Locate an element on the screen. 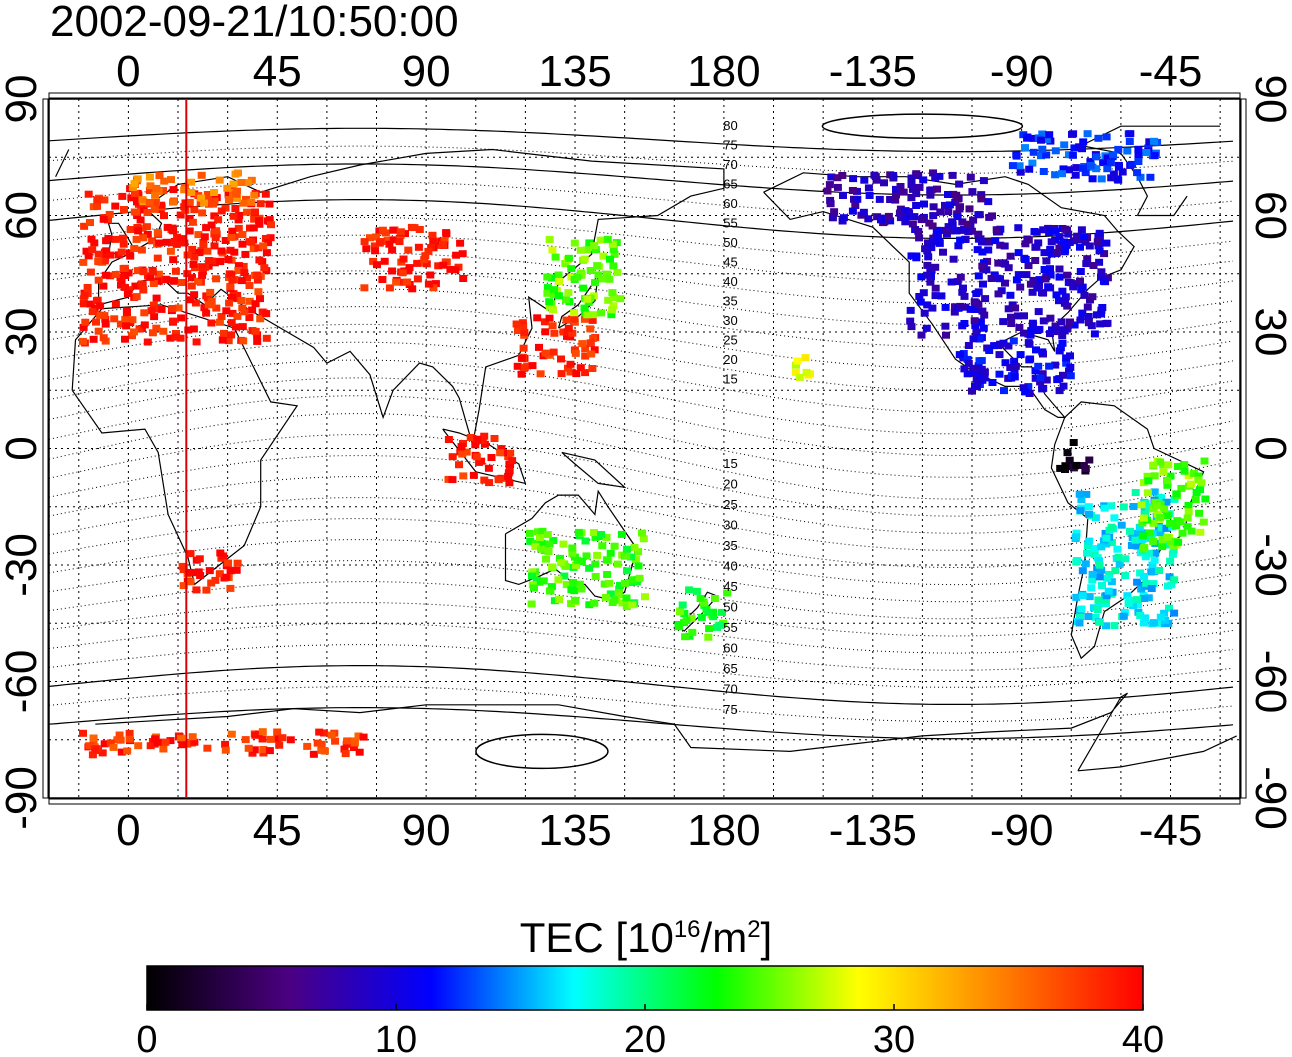 The height and width of the screenshot is (1057, 1292). top-lon-tick-label: -90 is located at coordinates (1022, 71).